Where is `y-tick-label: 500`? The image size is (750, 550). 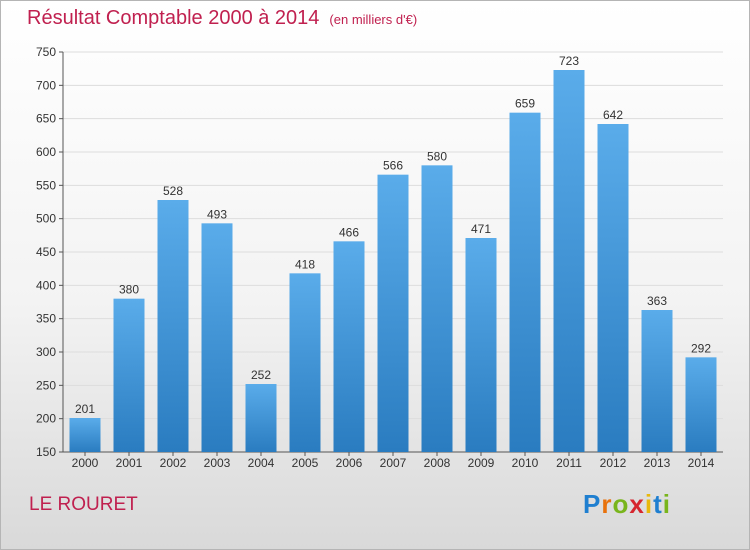 y-tick-label: 500 is located at coordinates (46, 219).